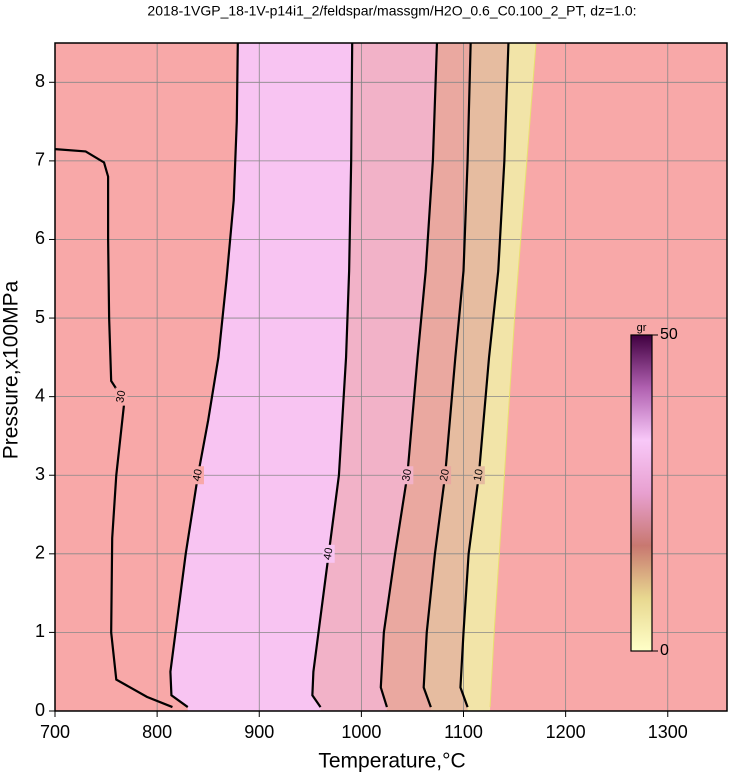 Image resolution: width=734 pixels, height=781 pixels. Describe the element at coordinates (55, 732) in the screenshot. I see `x-tick-label: 700` at that location.